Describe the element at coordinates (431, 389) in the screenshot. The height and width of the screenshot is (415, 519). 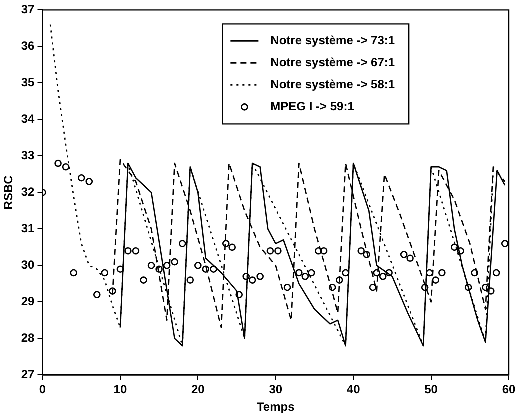
I see `x-tick-label: 50` at that location.